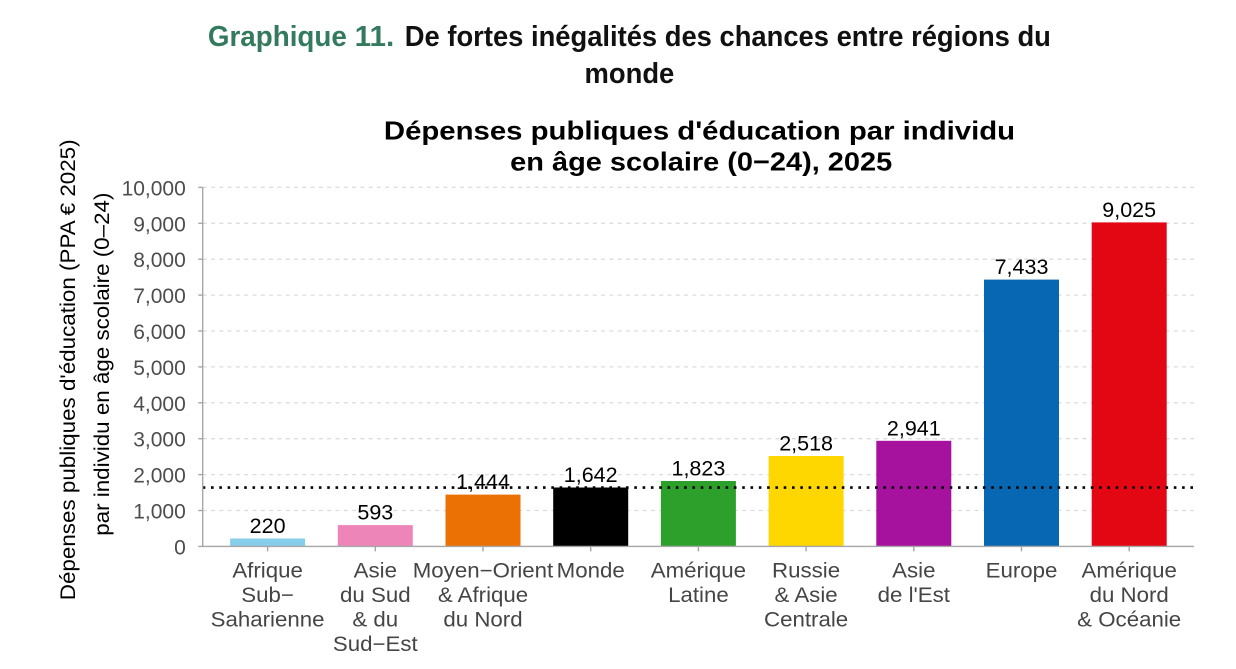 The width and height of the screenshot is (1236, 669). What do you see at coordinates (698, 469) in the screenshot?
I see `svg-text: 1,823` at bounding box center [698, 469].